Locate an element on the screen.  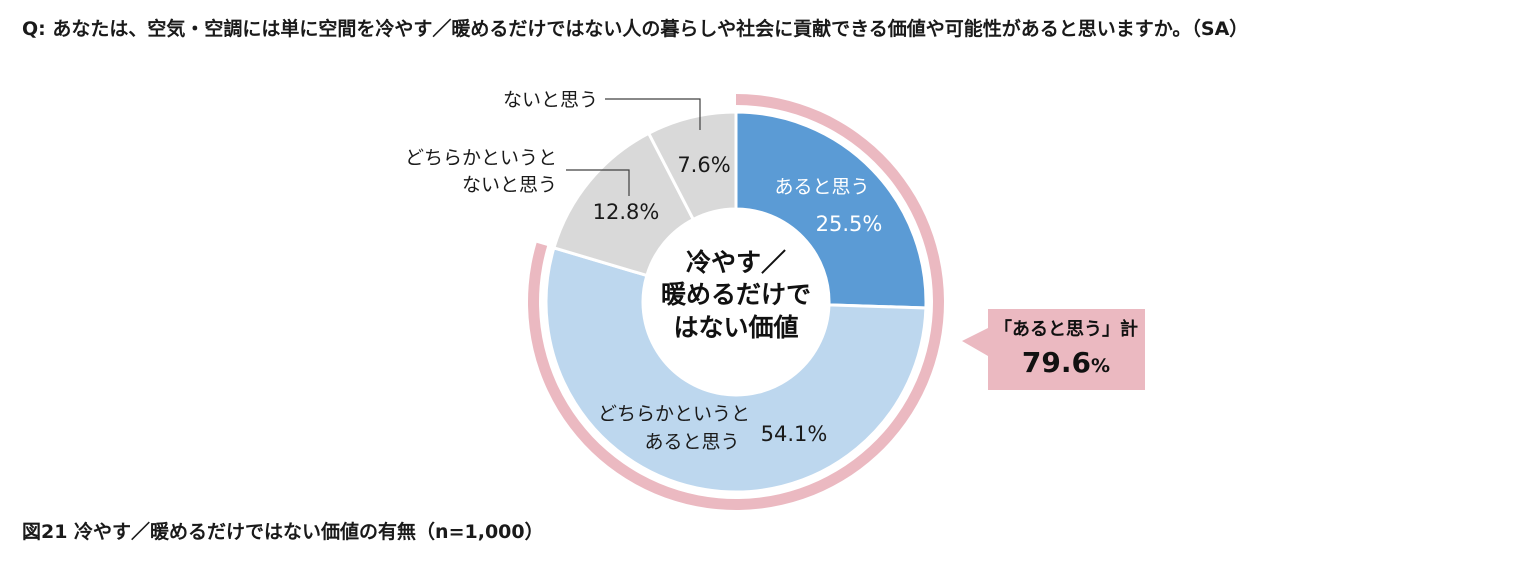
slice-label-1-value: 25.5% is located at coordinates (849, 224).